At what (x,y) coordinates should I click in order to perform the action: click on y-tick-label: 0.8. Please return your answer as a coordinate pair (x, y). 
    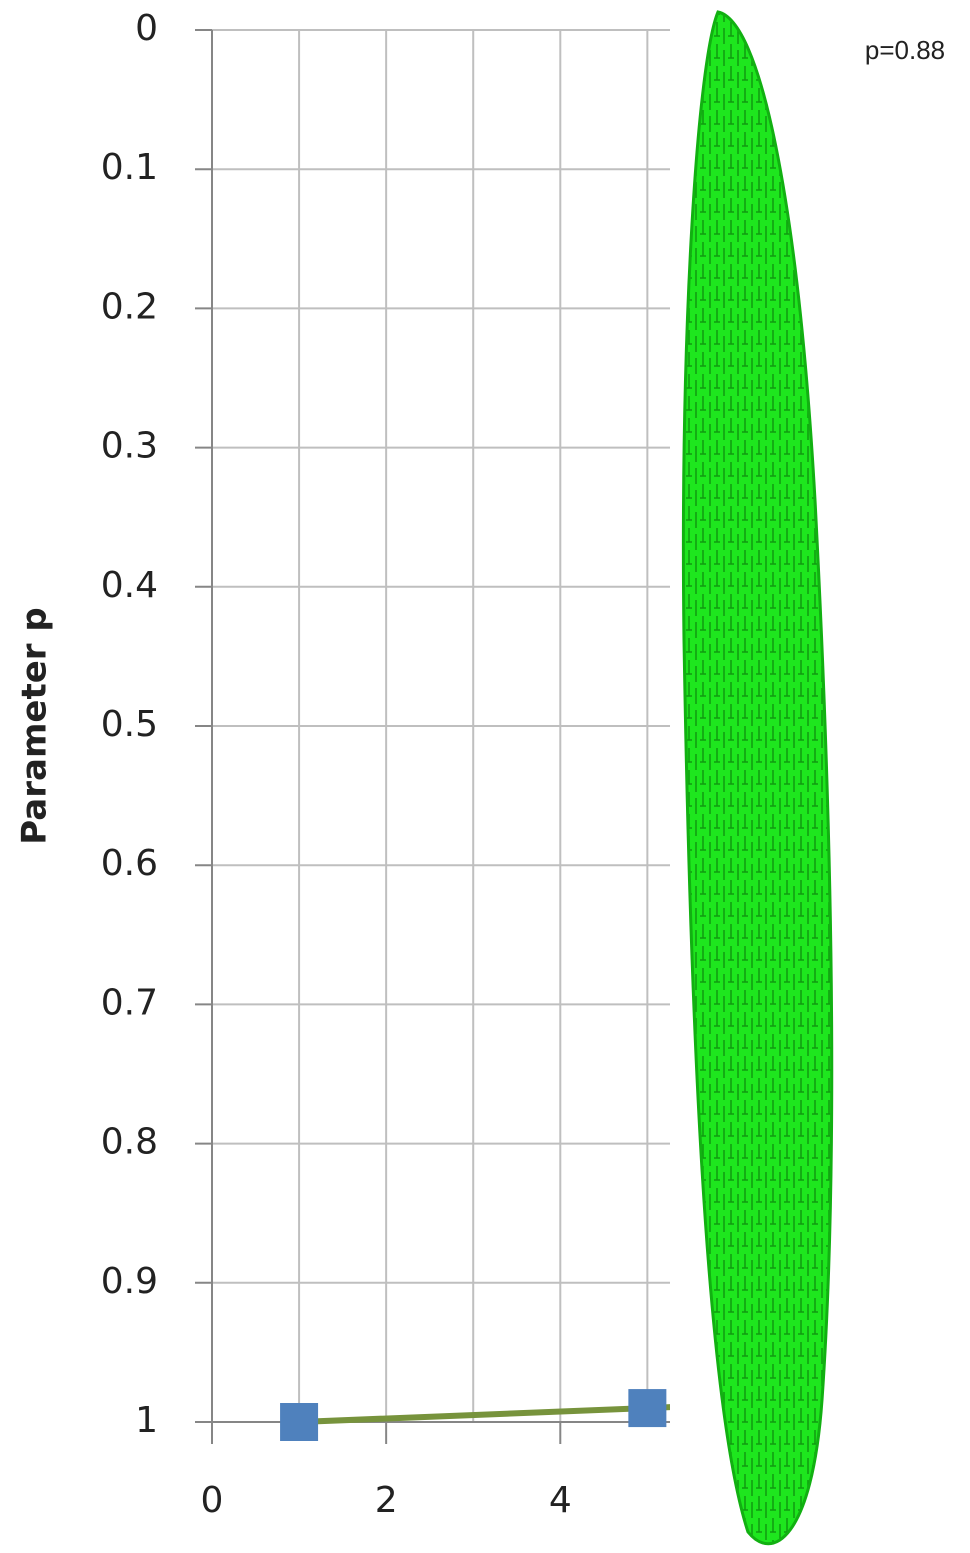
    Looking at the image, I should click on (129, 1142).